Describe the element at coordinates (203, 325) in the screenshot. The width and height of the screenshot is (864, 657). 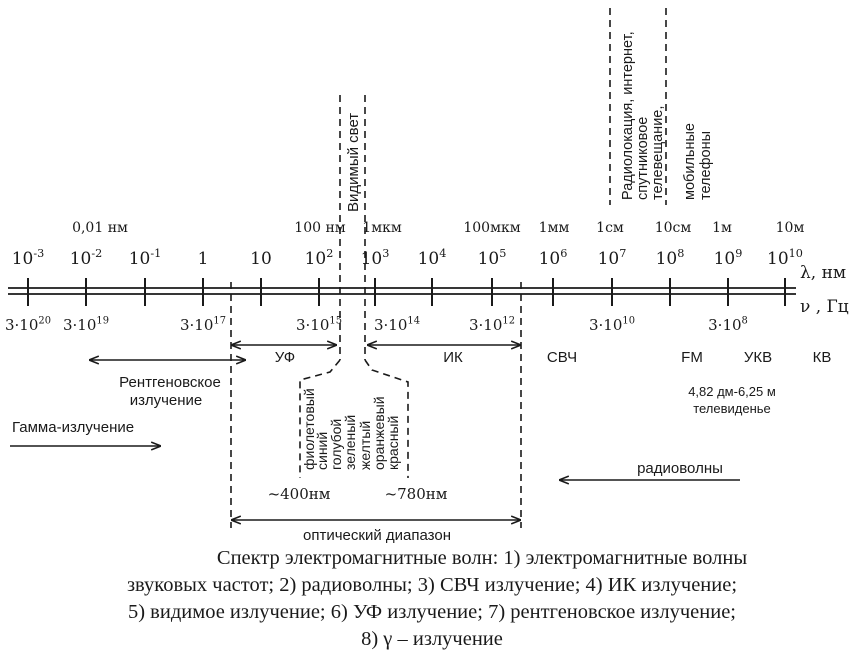
I see `frequency-tick-label: 3·10¹⁷` at that location.